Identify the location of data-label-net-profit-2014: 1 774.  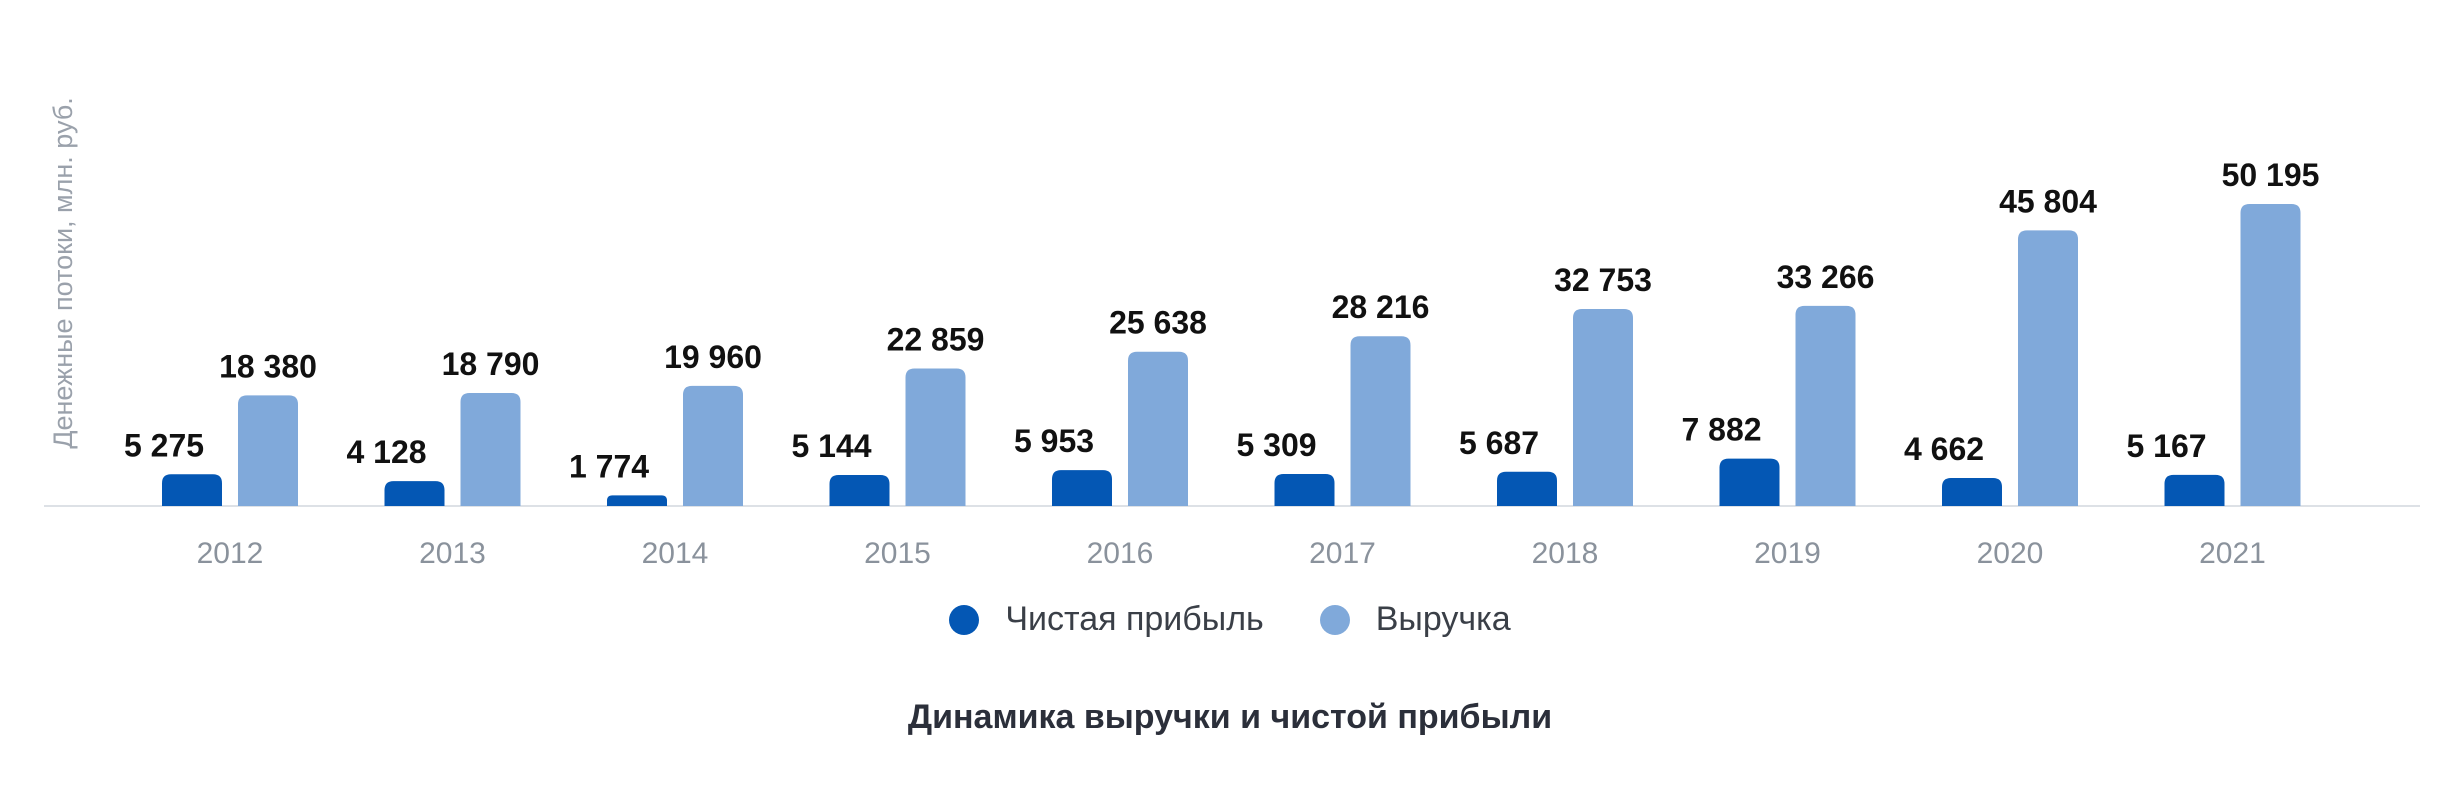
(609, 466).